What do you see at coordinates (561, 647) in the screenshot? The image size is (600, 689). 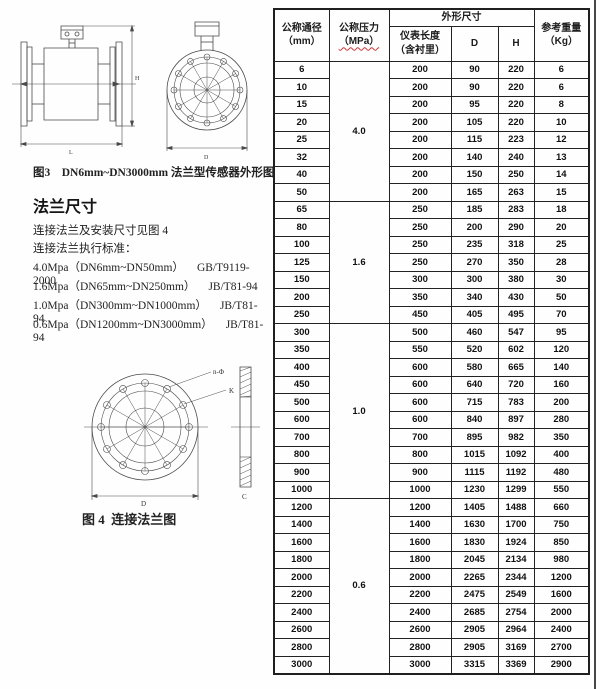 I see `cell-weight: 2700` at bounding box center [561, 647].